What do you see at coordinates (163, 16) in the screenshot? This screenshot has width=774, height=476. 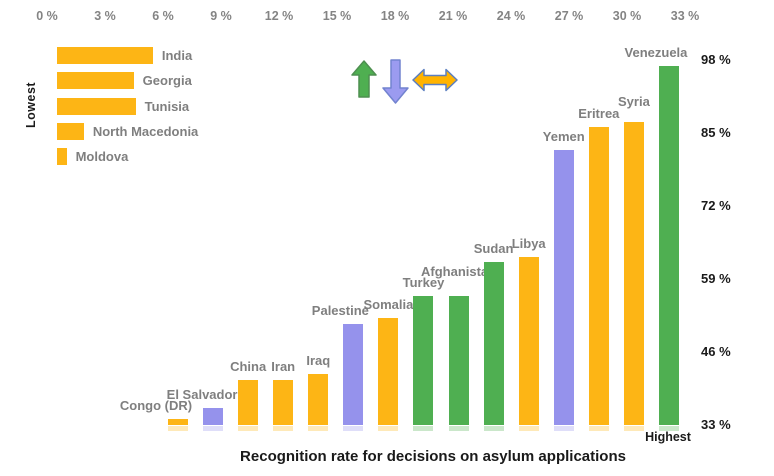 I see `top-axis-tick: 6 %` at bounding box center [163, 16].